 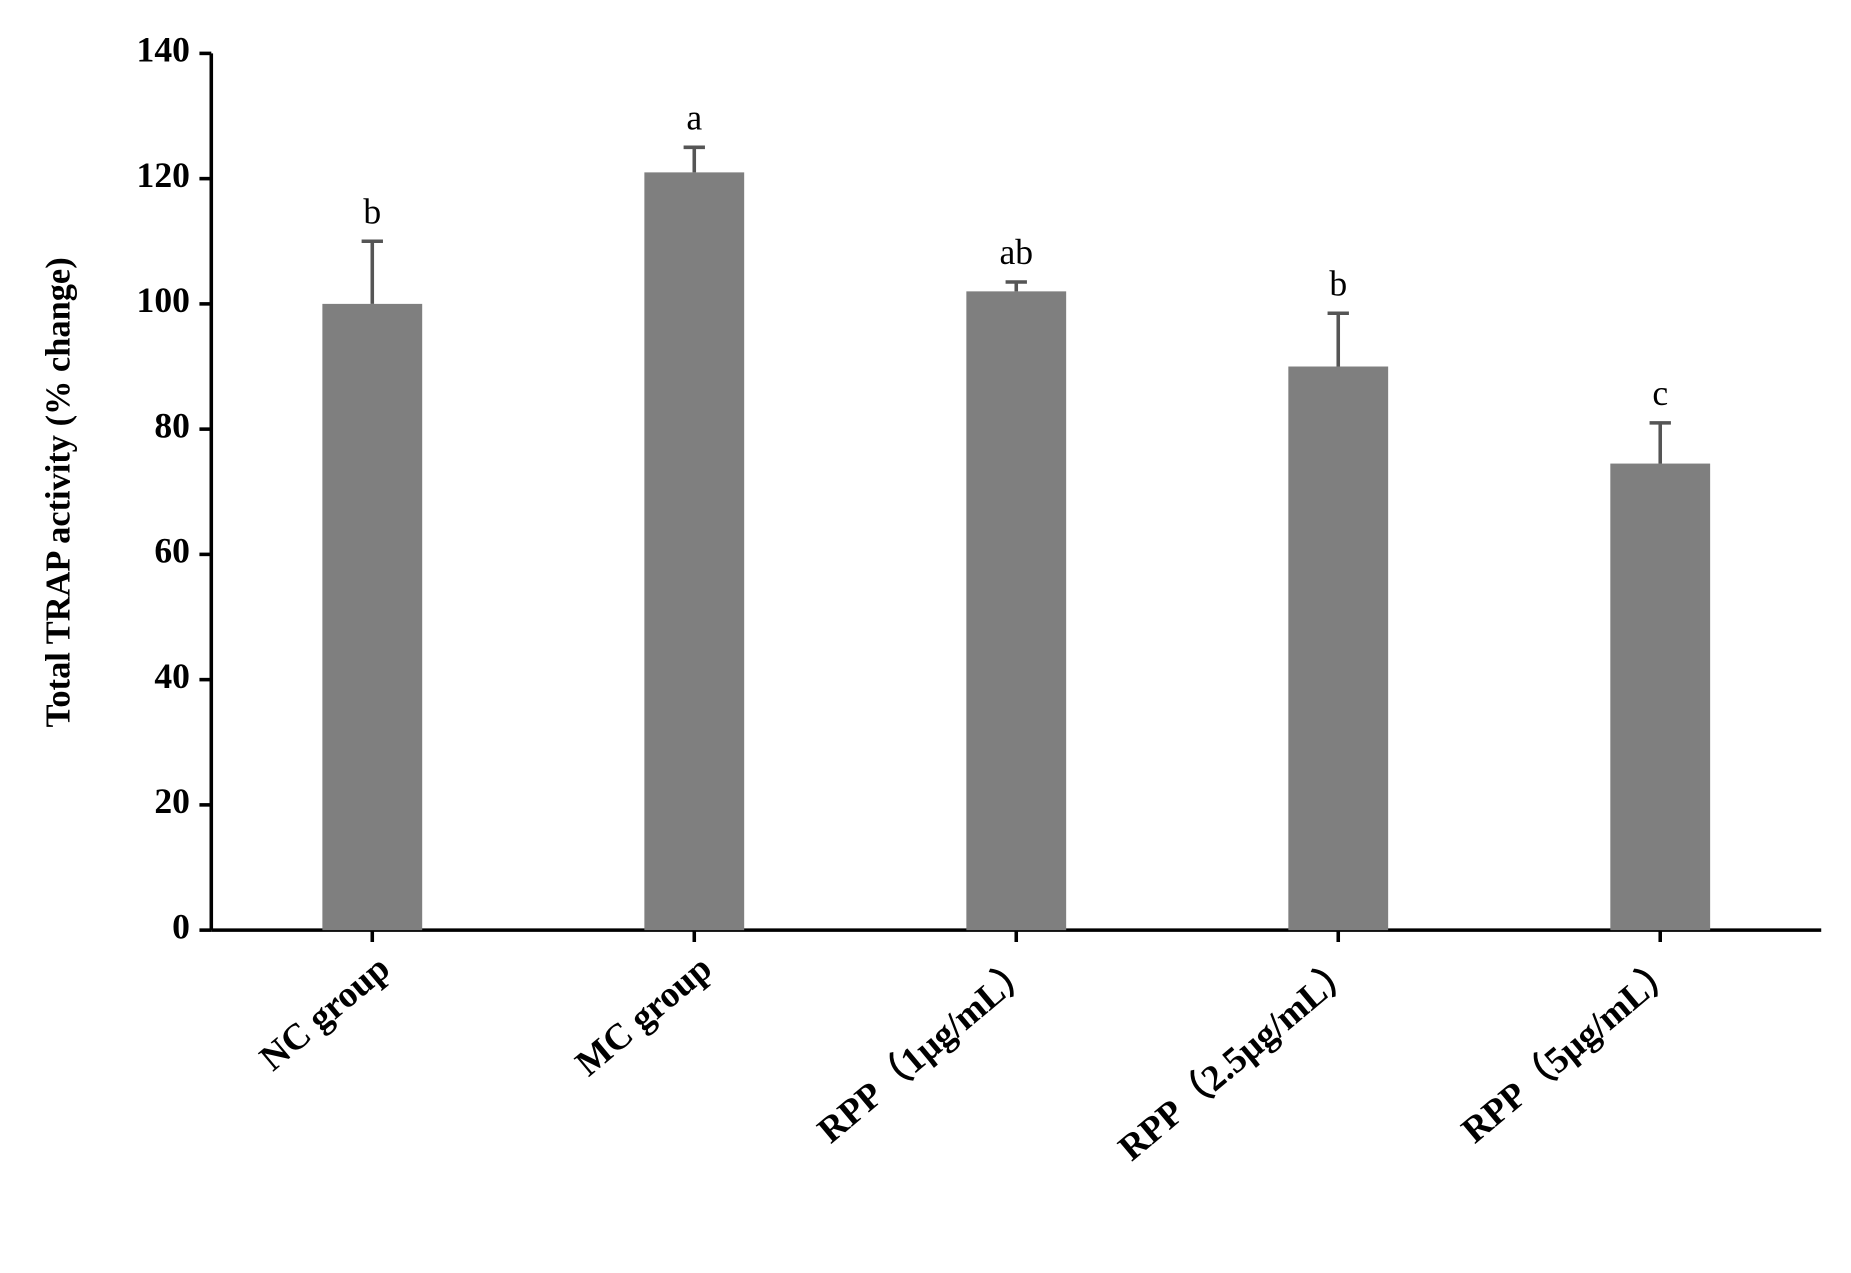 I want to click on significance-letter: c, so click(x=1660, y=393).